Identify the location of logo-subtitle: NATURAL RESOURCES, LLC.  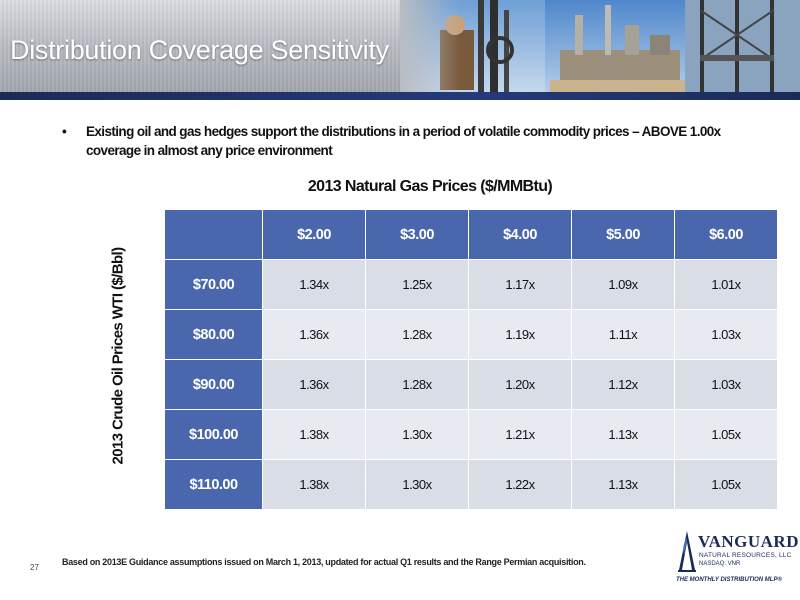
(745, 555).